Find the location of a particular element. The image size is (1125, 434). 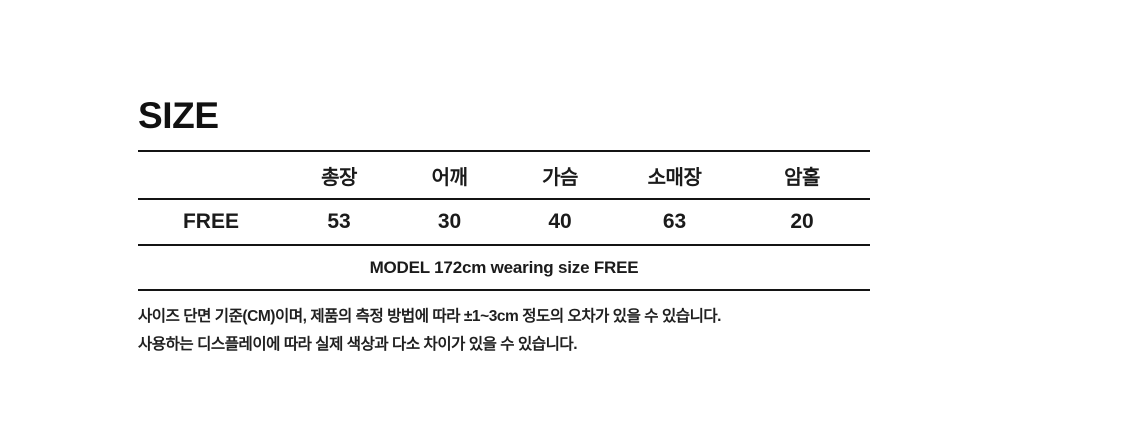

table-header-row: 총장 어깨 가슴 소매장 암홀 is located at coordinates (504, 174).